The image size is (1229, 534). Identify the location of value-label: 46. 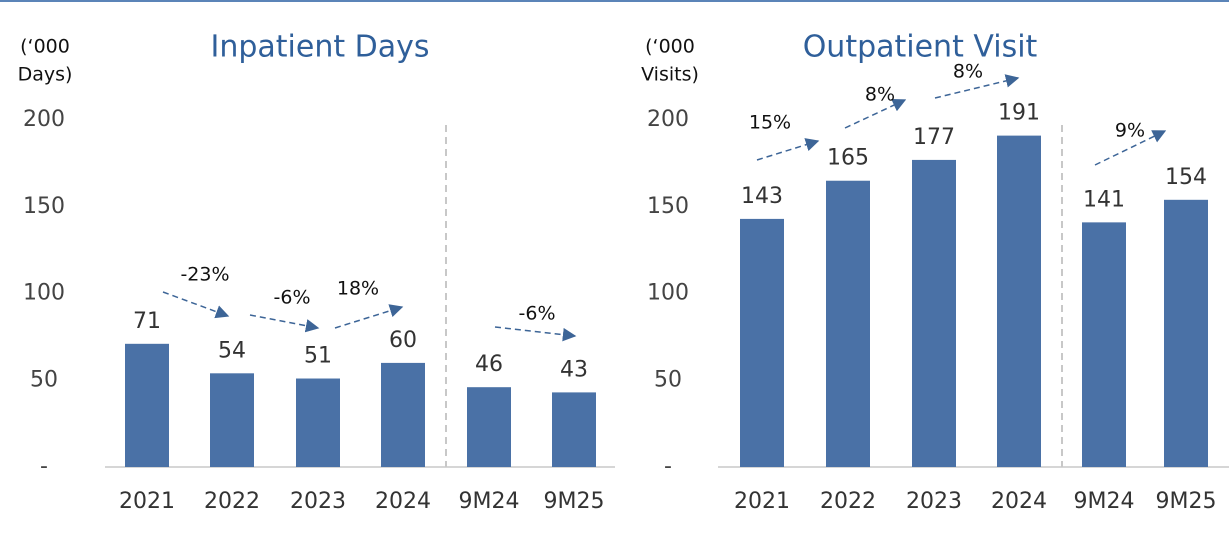
(489, 364).